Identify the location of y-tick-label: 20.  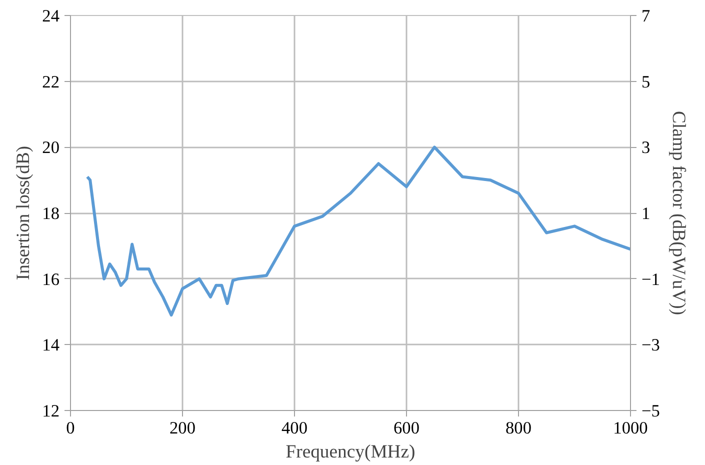
(51, 148).